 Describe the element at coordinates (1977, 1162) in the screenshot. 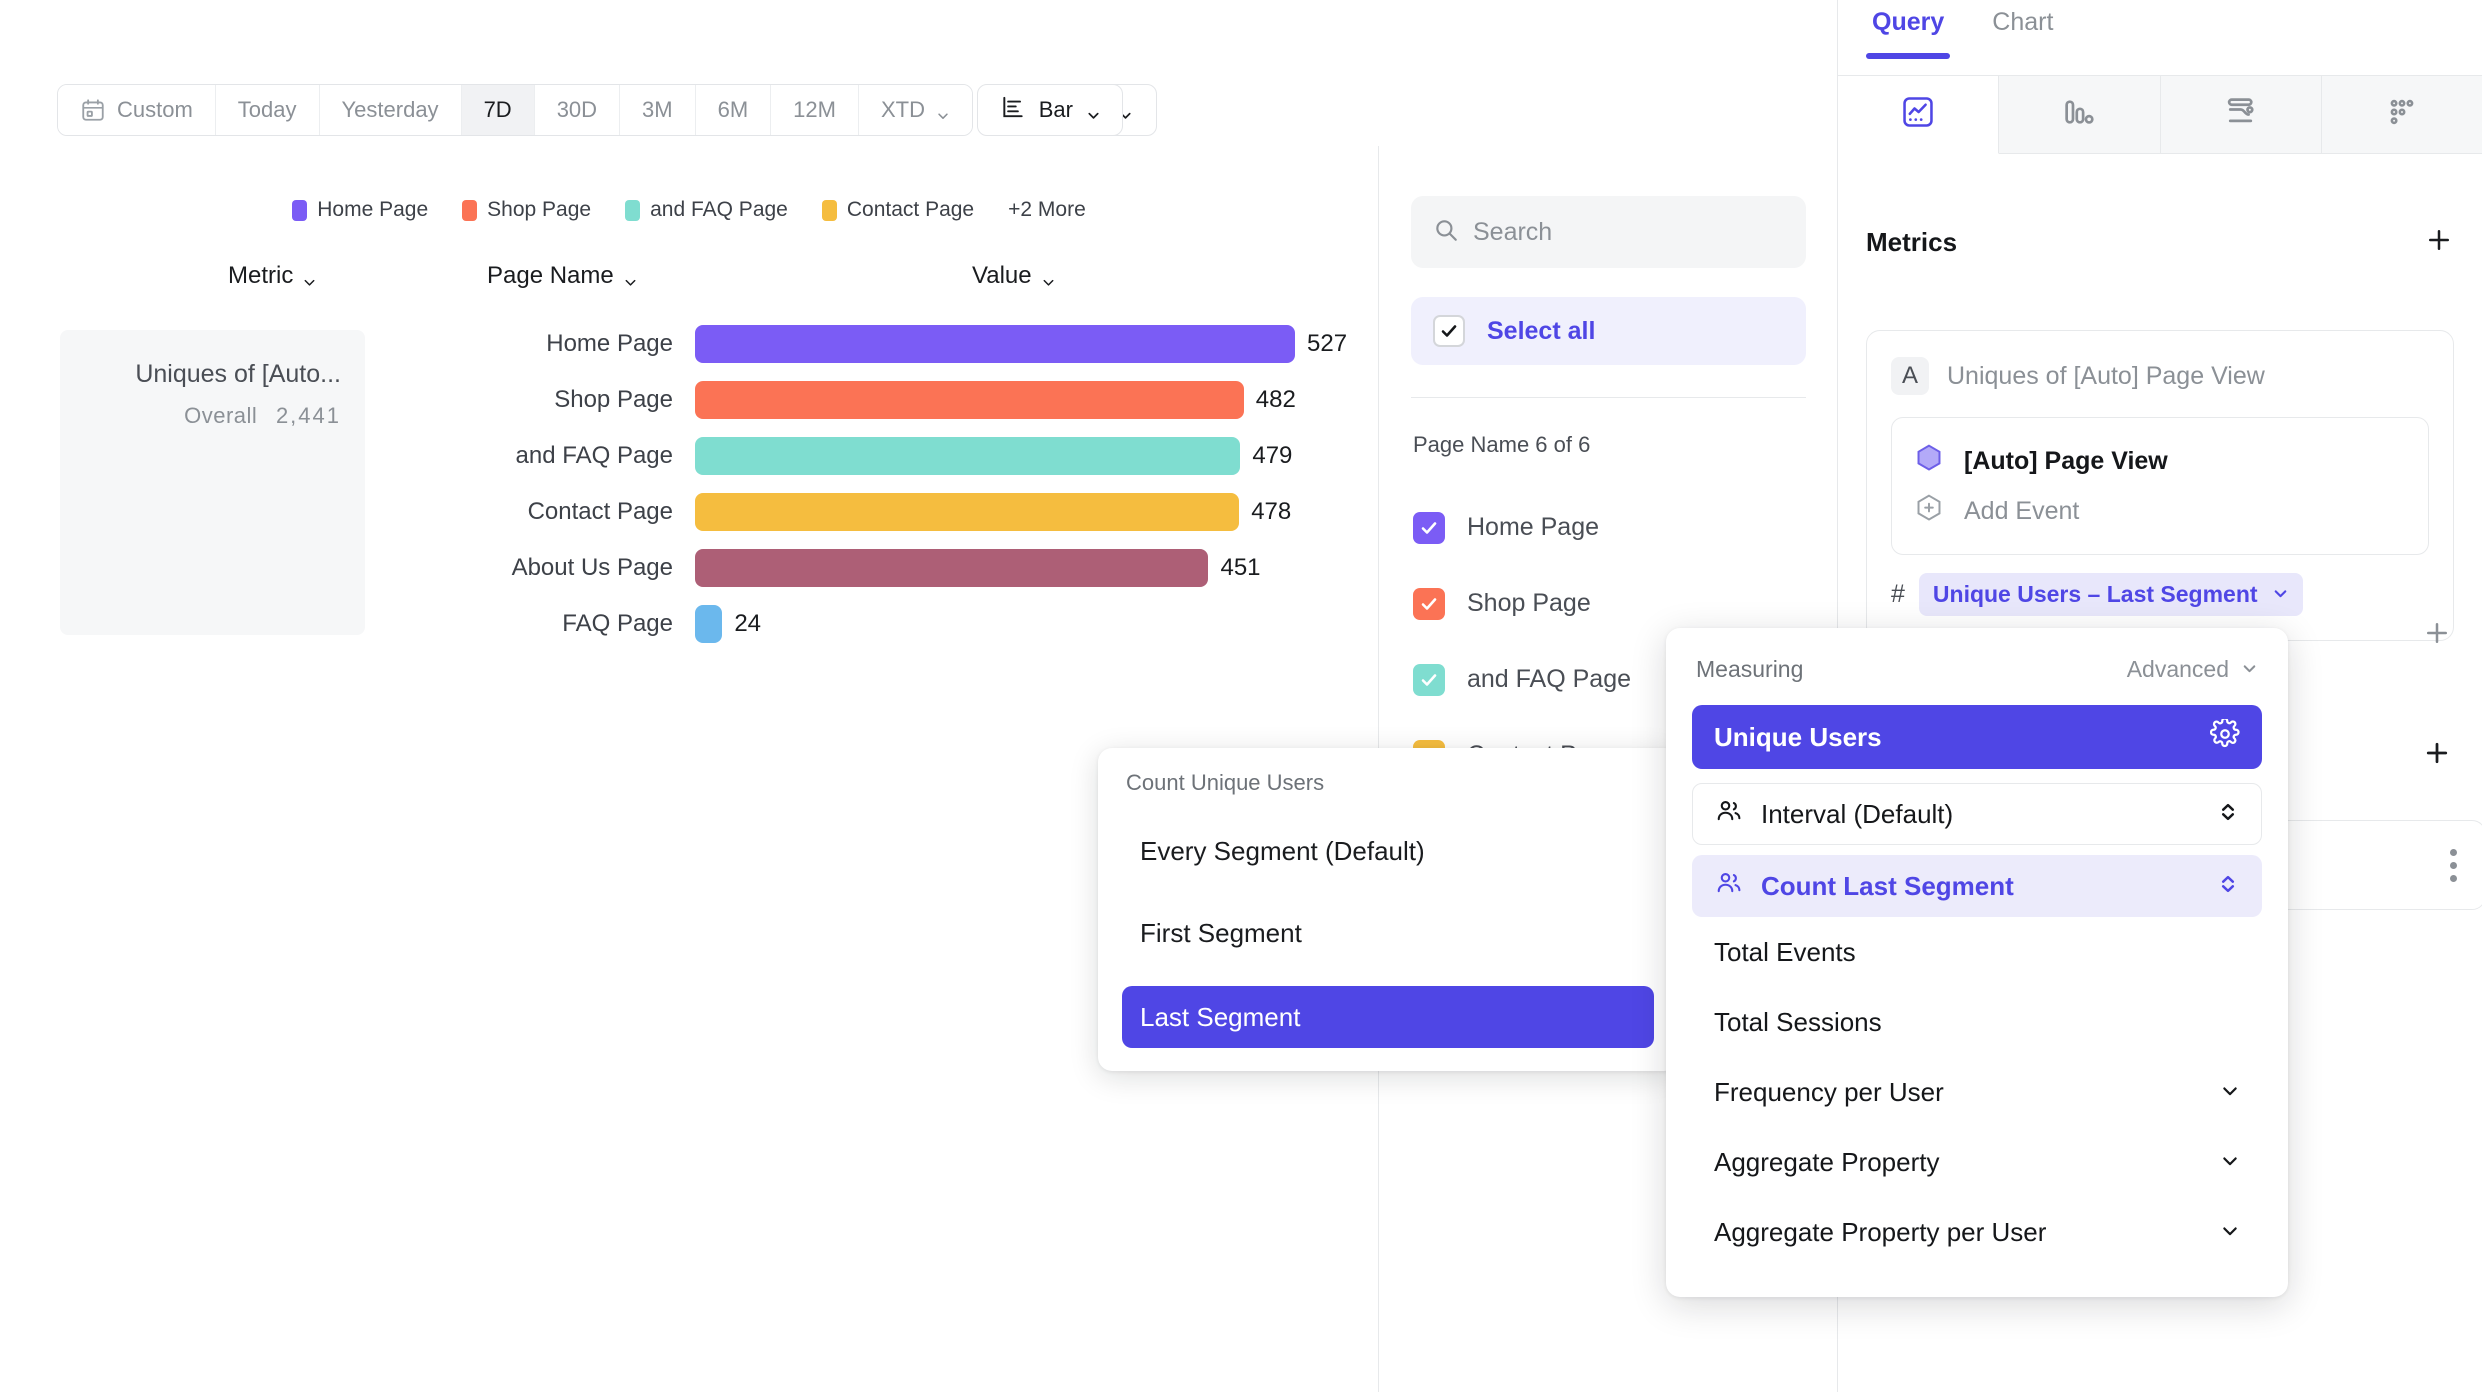

I see `measuring-item-aggregate-property: Aggregate Property` at that location.